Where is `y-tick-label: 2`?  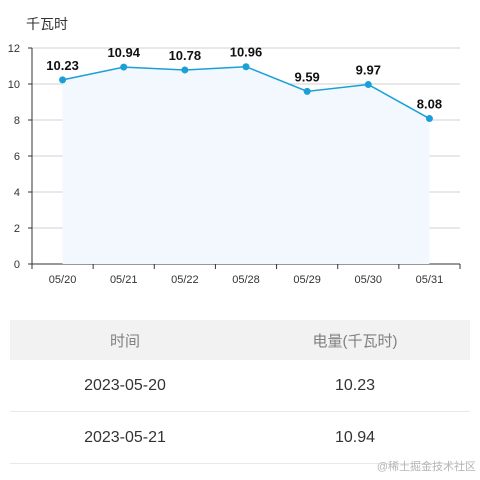 y-tick-label: 2 is located at coordinates (17, 229).